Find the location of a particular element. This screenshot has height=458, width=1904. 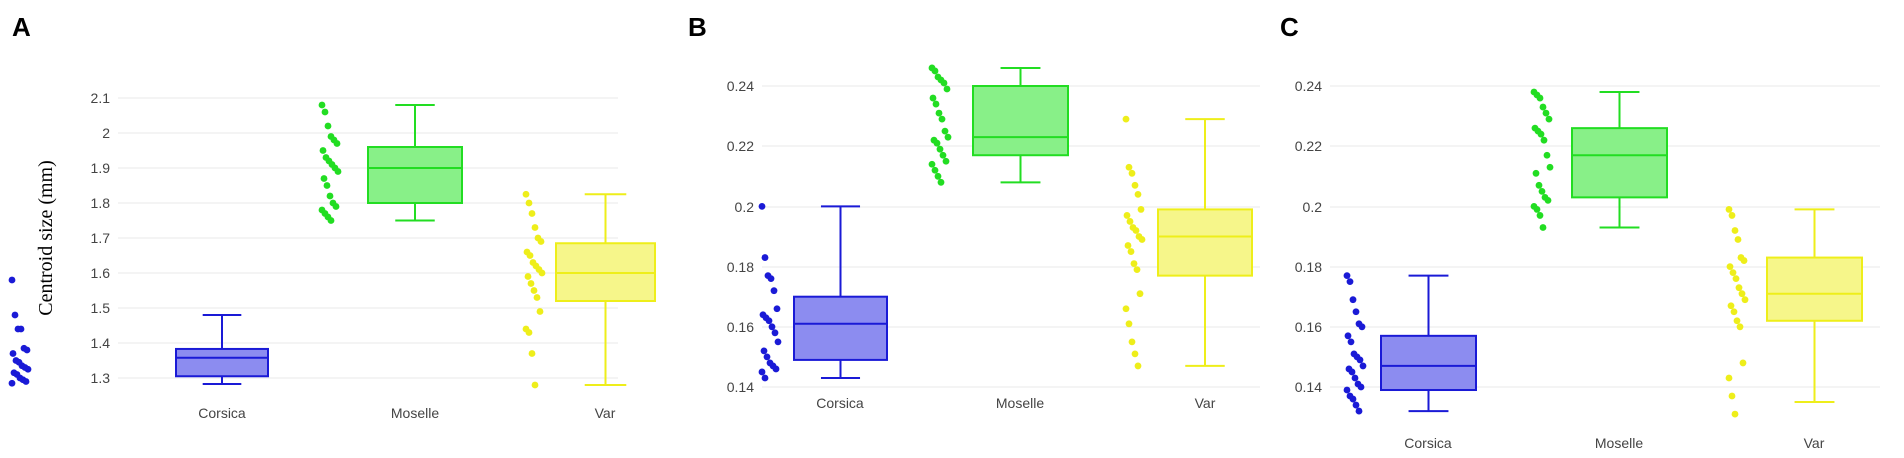

y-tick-label: 1.7 is located at coordinates (101, 238).